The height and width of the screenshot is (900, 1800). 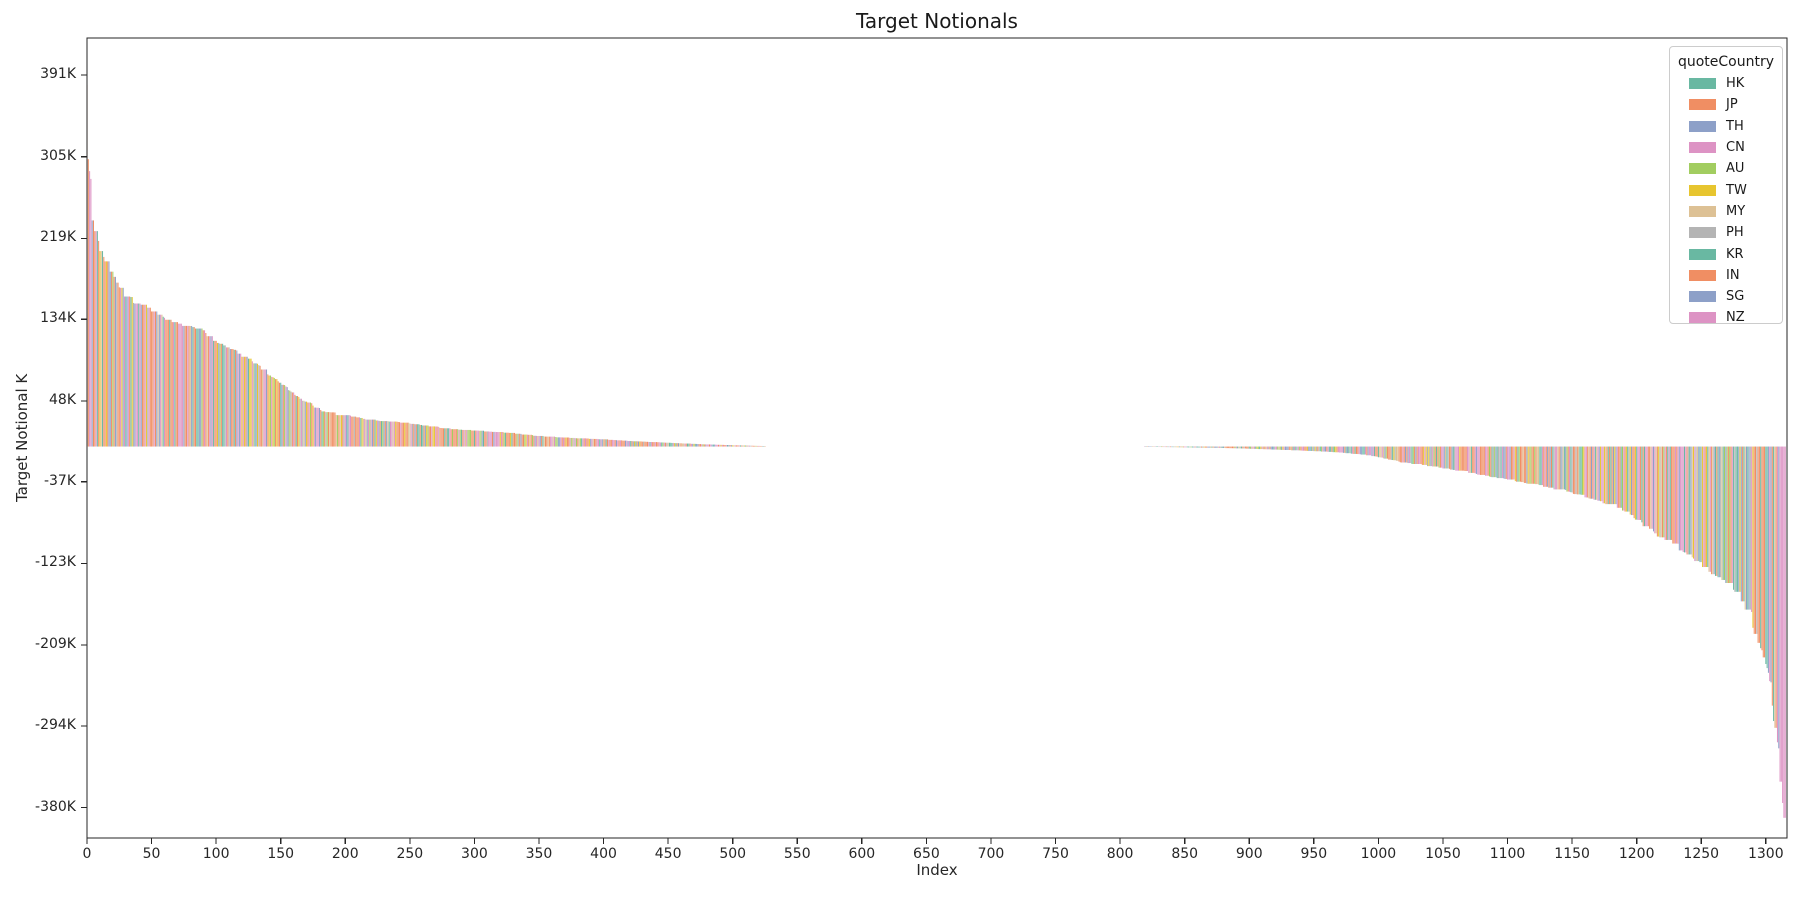 What do you see at coordinates (1055, 854) in the screenshot?
I see `x-tick-label: 750` at bounding box center [1055, 854].